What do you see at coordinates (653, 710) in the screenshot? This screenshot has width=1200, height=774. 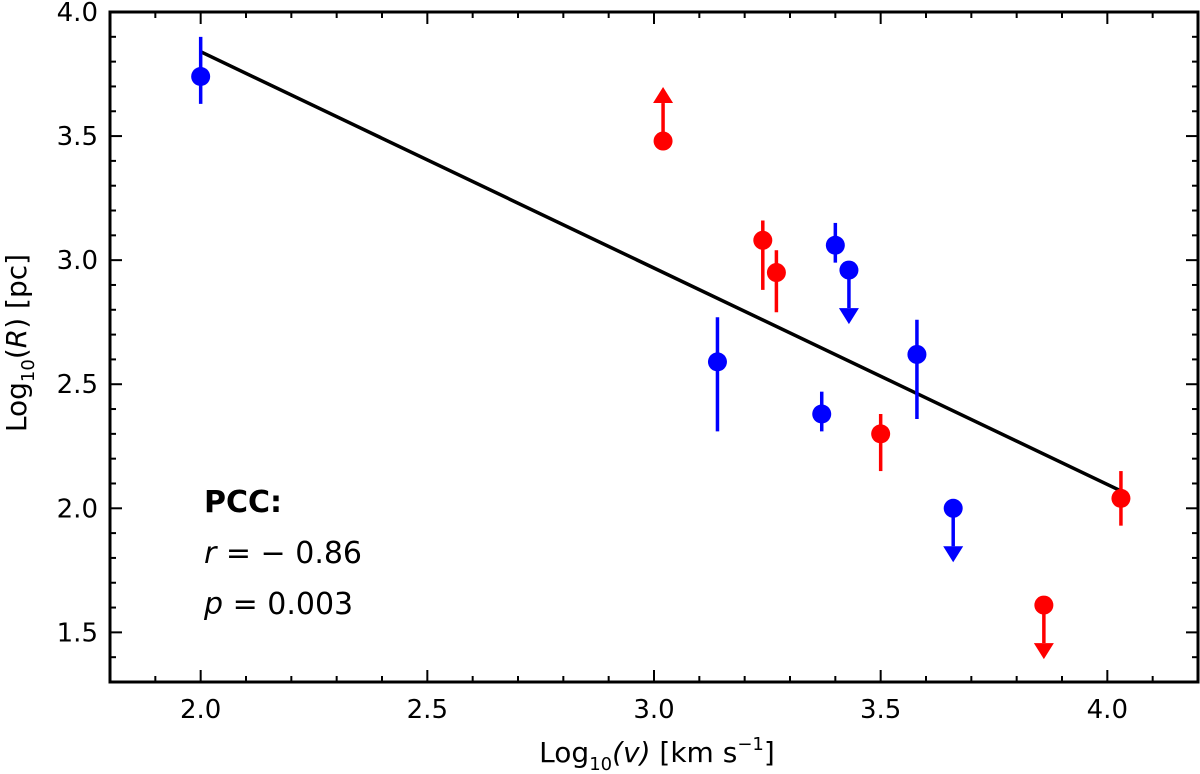 I see `x-tick-label: 3.0` at bounding box center [653, 710].